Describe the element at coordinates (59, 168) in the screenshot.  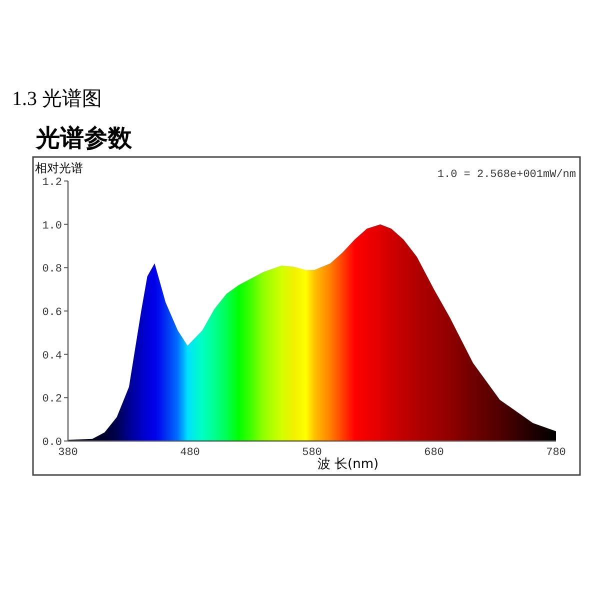
I see `y-axis-title: 相对光谱` at that location.